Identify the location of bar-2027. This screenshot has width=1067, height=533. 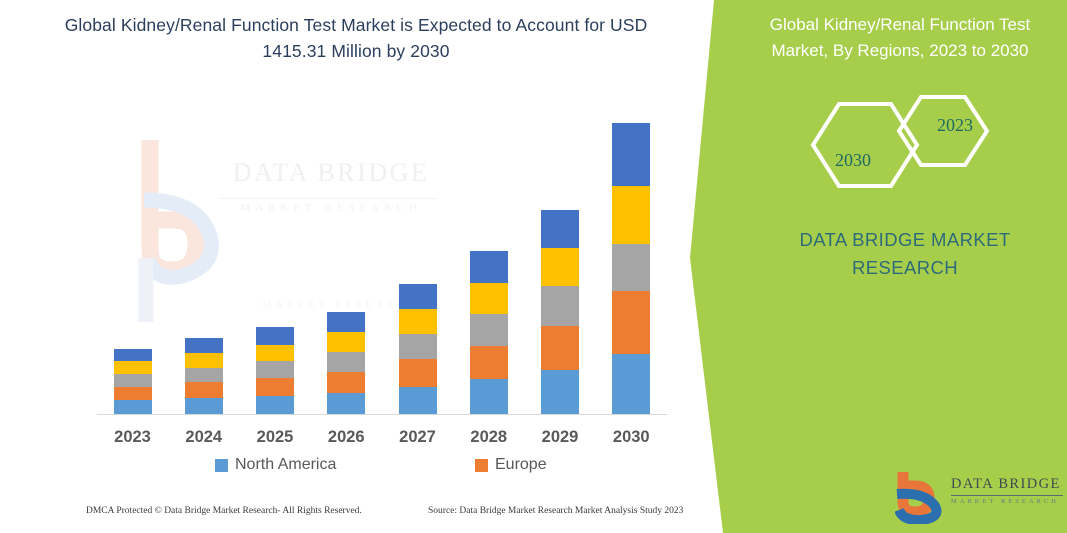
(417, 349).